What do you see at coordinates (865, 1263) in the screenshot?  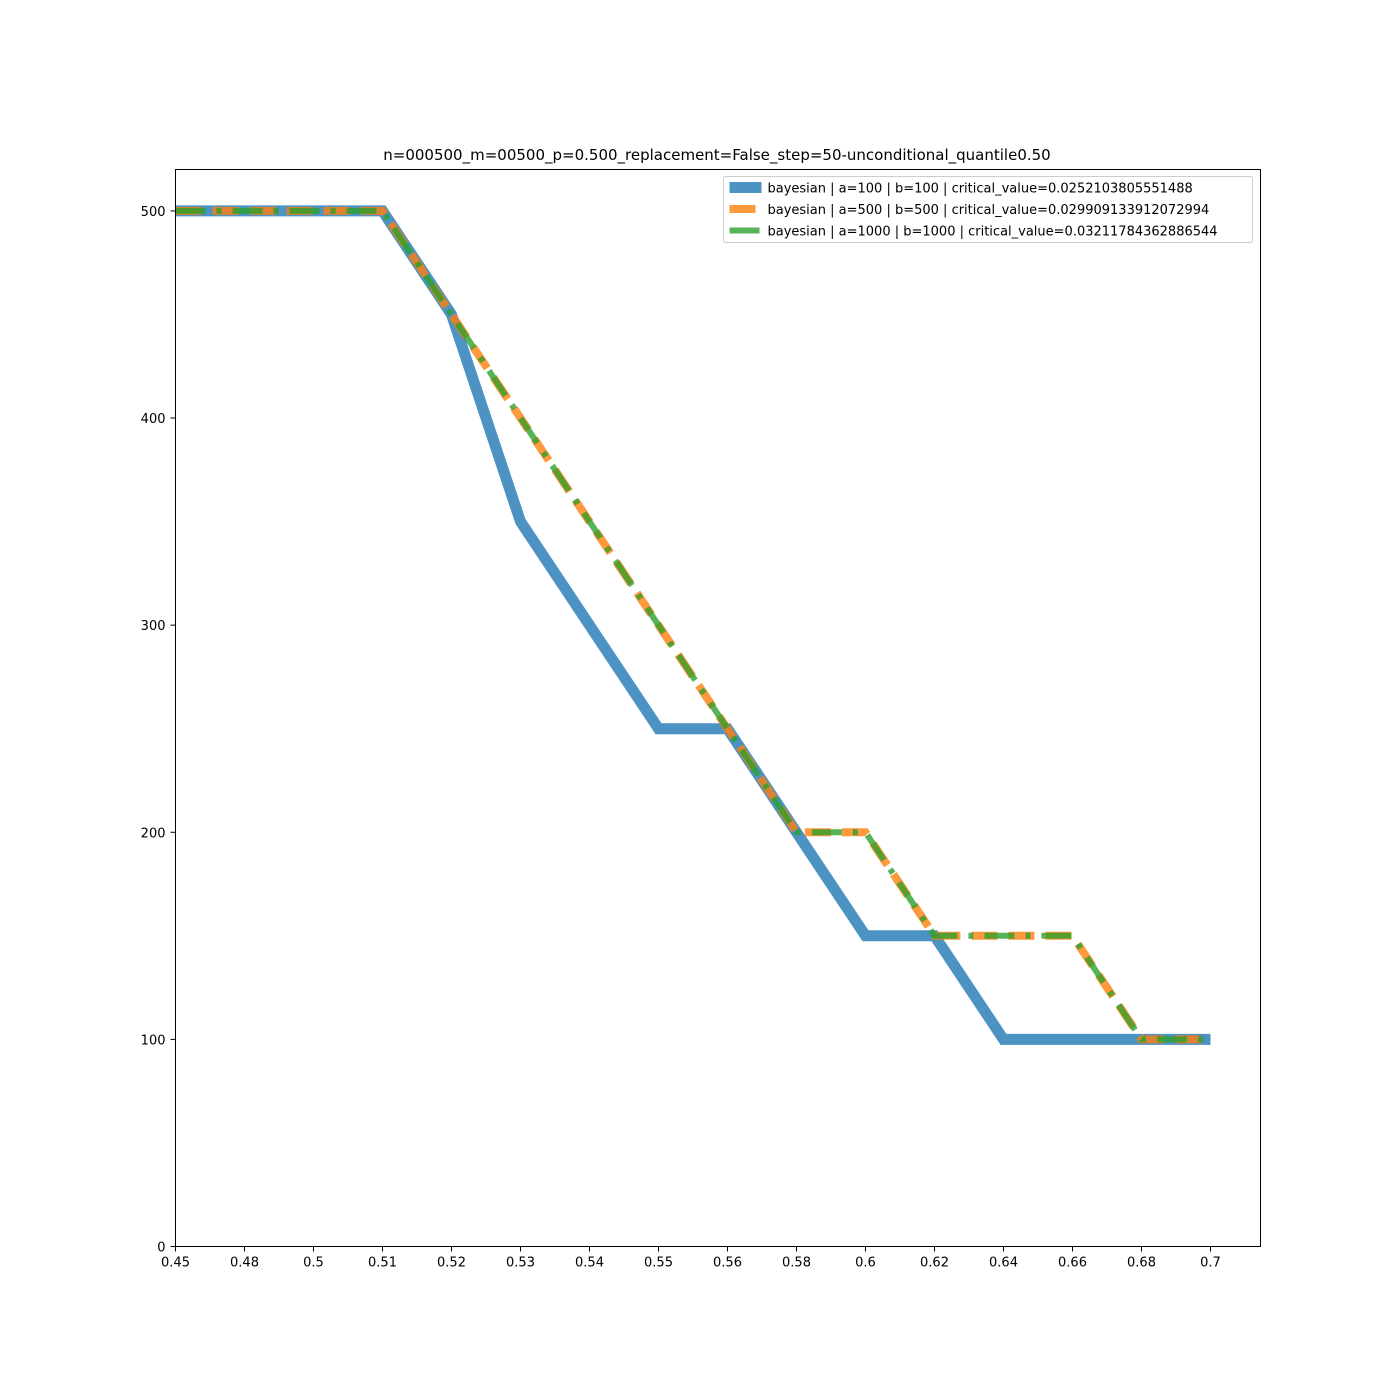 I see `x-tick-label: 0.6` at bounding box center [865, 1263].